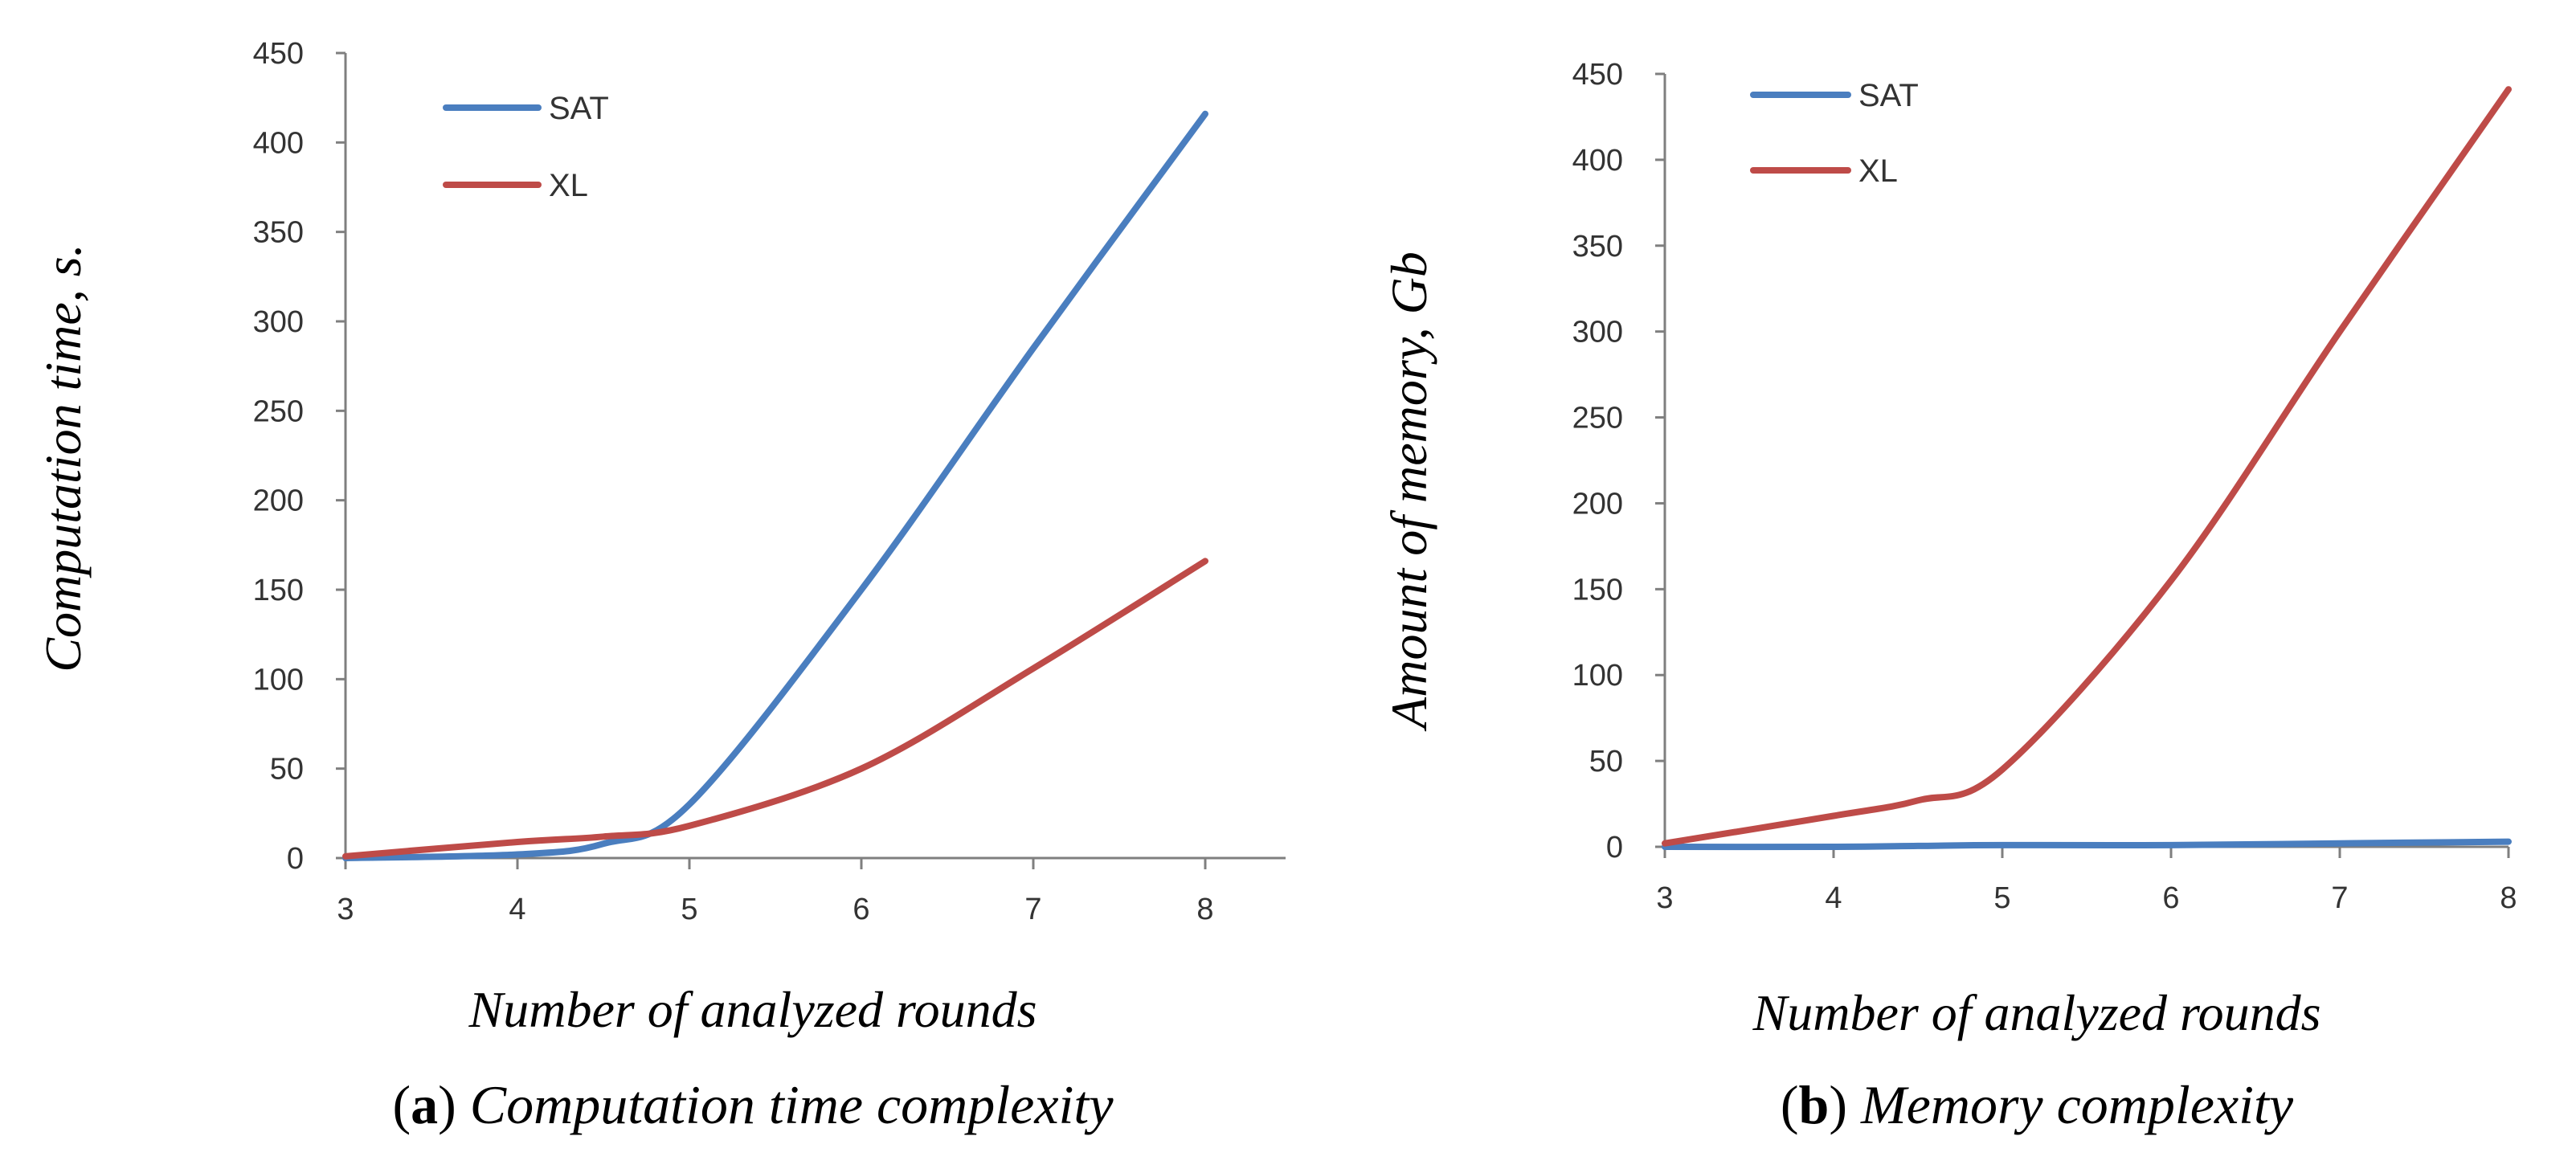 This screenshot has height=1173, width=2576. What do you see at coordinates (792, 1104) in the screenshot?
I see `caption-text-a: Computation time complexity` at bounding box center [792, 1104].